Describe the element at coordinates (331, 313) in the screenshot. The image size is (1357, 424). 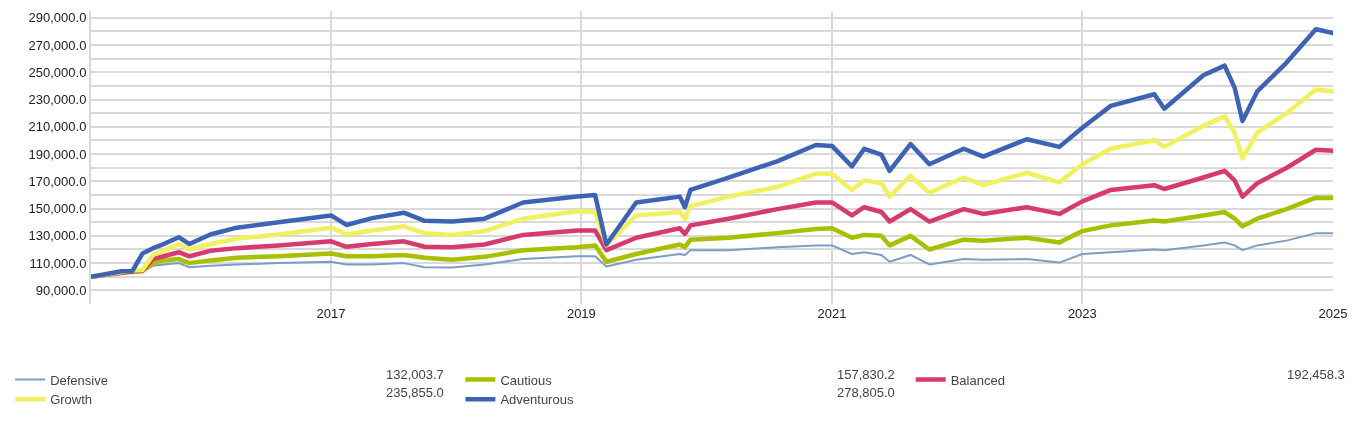
I see `x-tick-label: 2017` at that location.